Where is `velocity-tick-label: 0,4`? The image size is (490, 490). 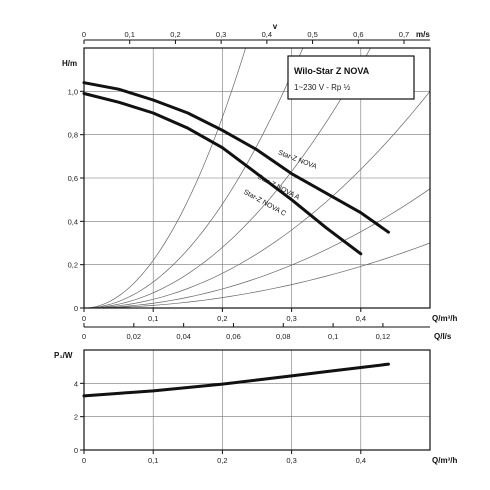
velocity-tick-label: 0,4 is located at coordinates (267, 34).